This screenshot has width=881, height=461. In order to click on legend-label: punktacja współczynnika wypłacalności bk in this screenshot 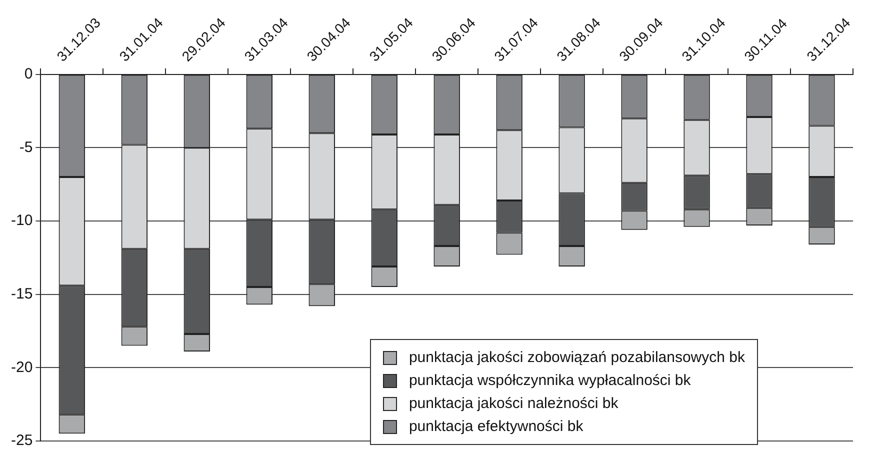, I will do `click(549, 381)`.